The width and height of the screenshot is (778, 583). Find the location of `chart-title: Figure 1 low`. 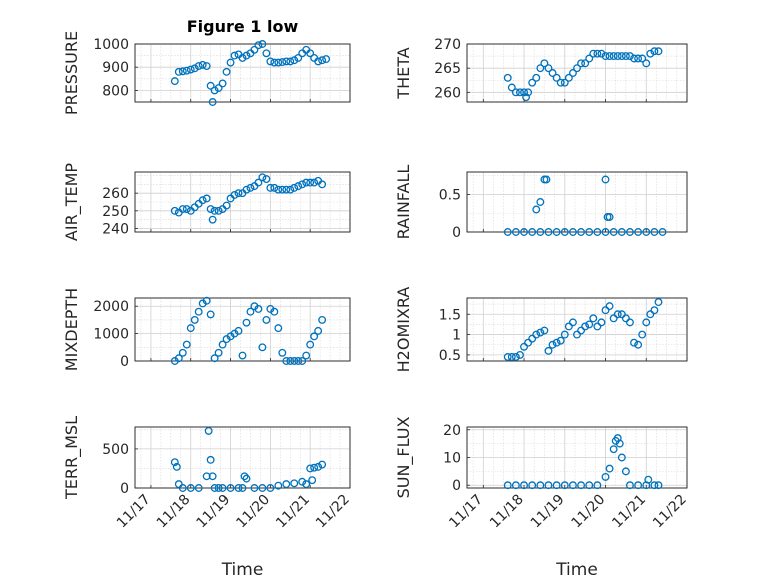

chart-title: Figure 1 low is located at coordinates (243, 26).